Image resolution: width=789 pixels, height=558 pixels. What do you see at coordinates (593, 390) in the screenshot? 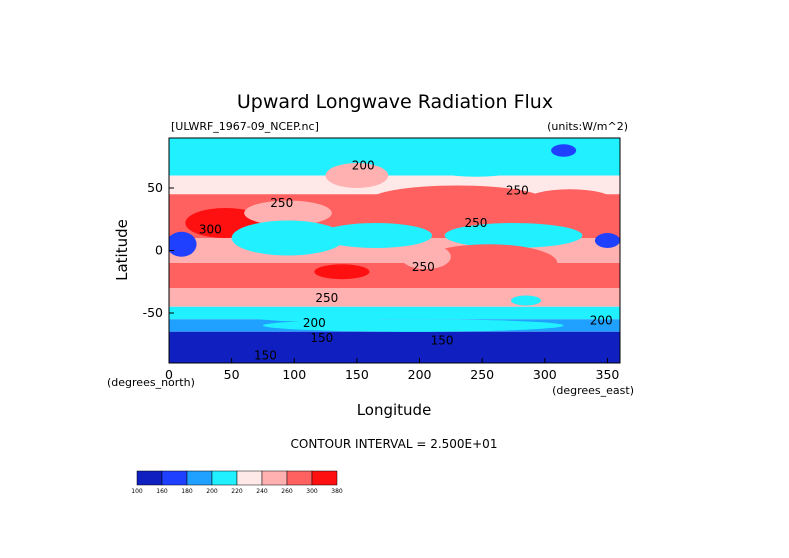
I see `x-unit-label: (degrees_east)` at bounding box center [593, 390].